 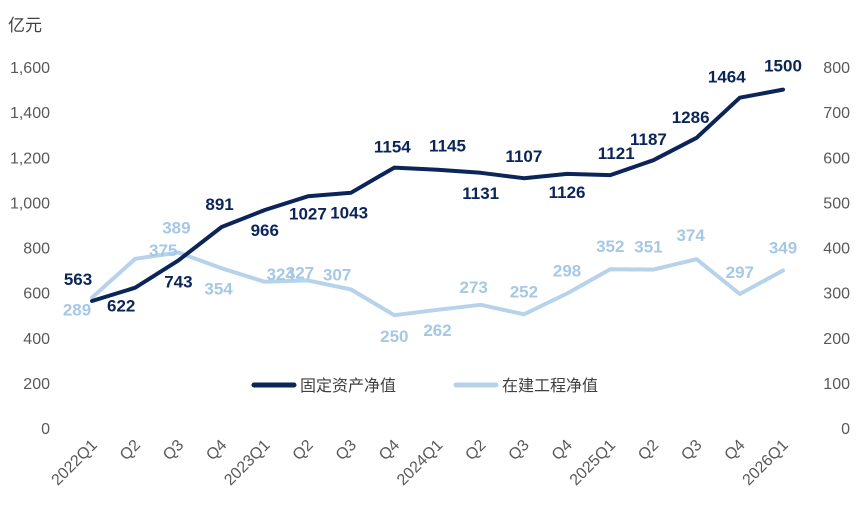 What do you see at coordinates (36, 384) in the screenshot?
I see `left-tick-label: 200` at bounding box center [36, 384].